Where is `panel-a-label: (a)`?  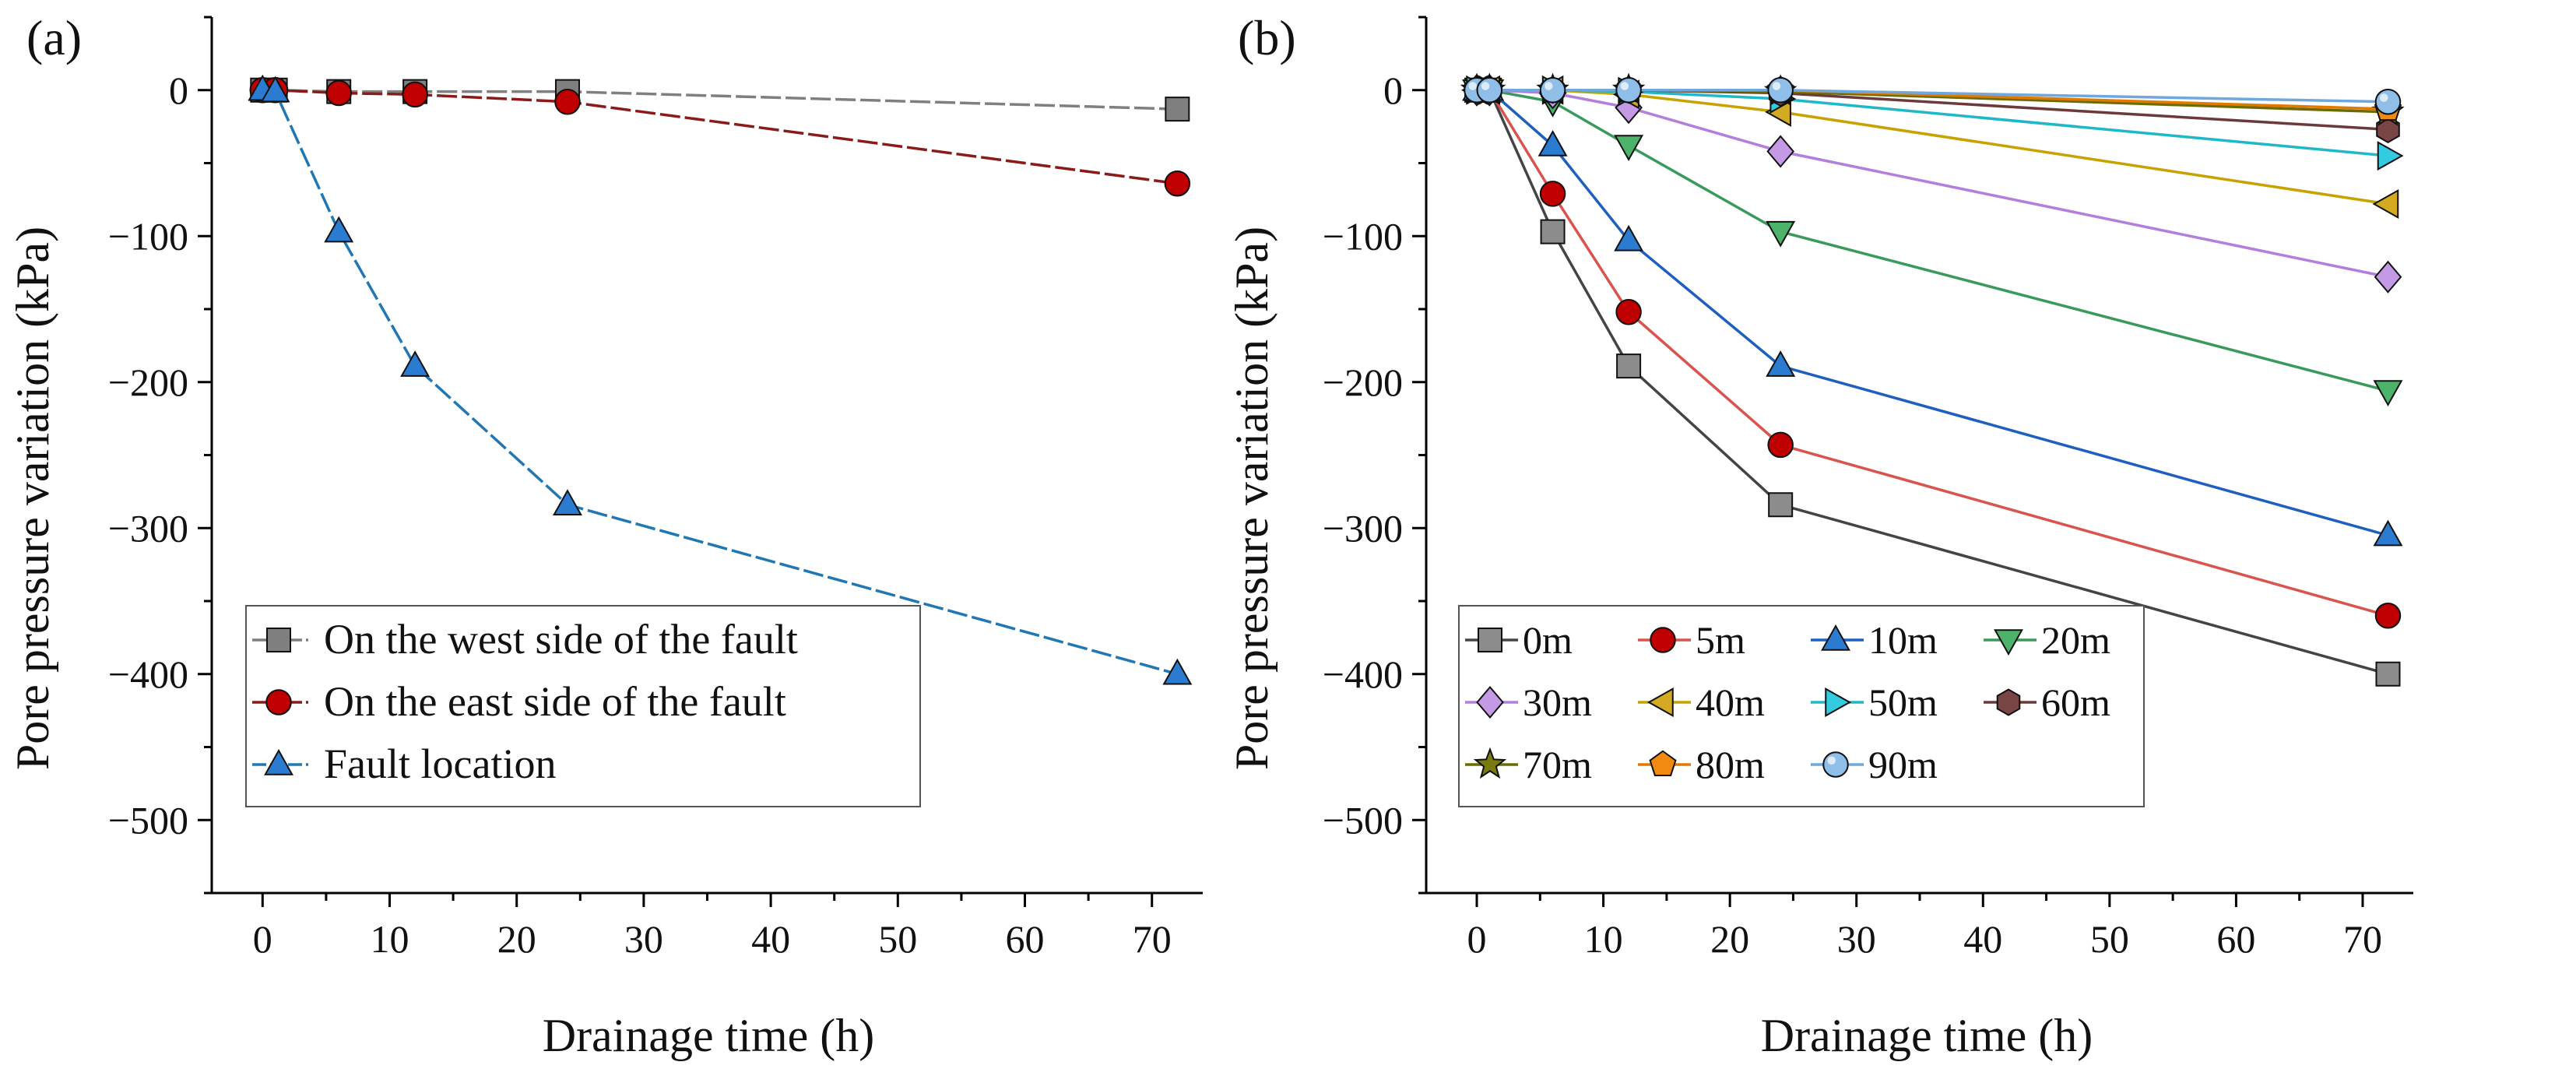 panel-a-label: (a) is located at coordinates (54, 37).